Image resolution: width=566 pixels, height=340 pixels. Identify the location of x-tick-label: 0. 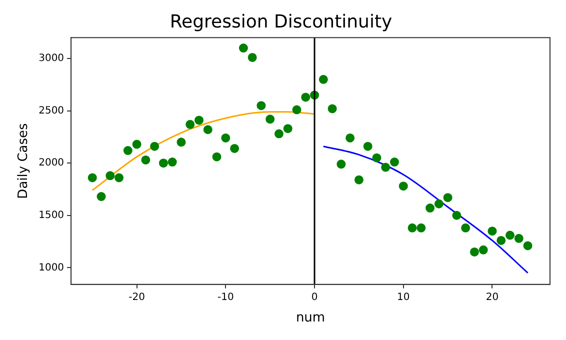
(314, 297).